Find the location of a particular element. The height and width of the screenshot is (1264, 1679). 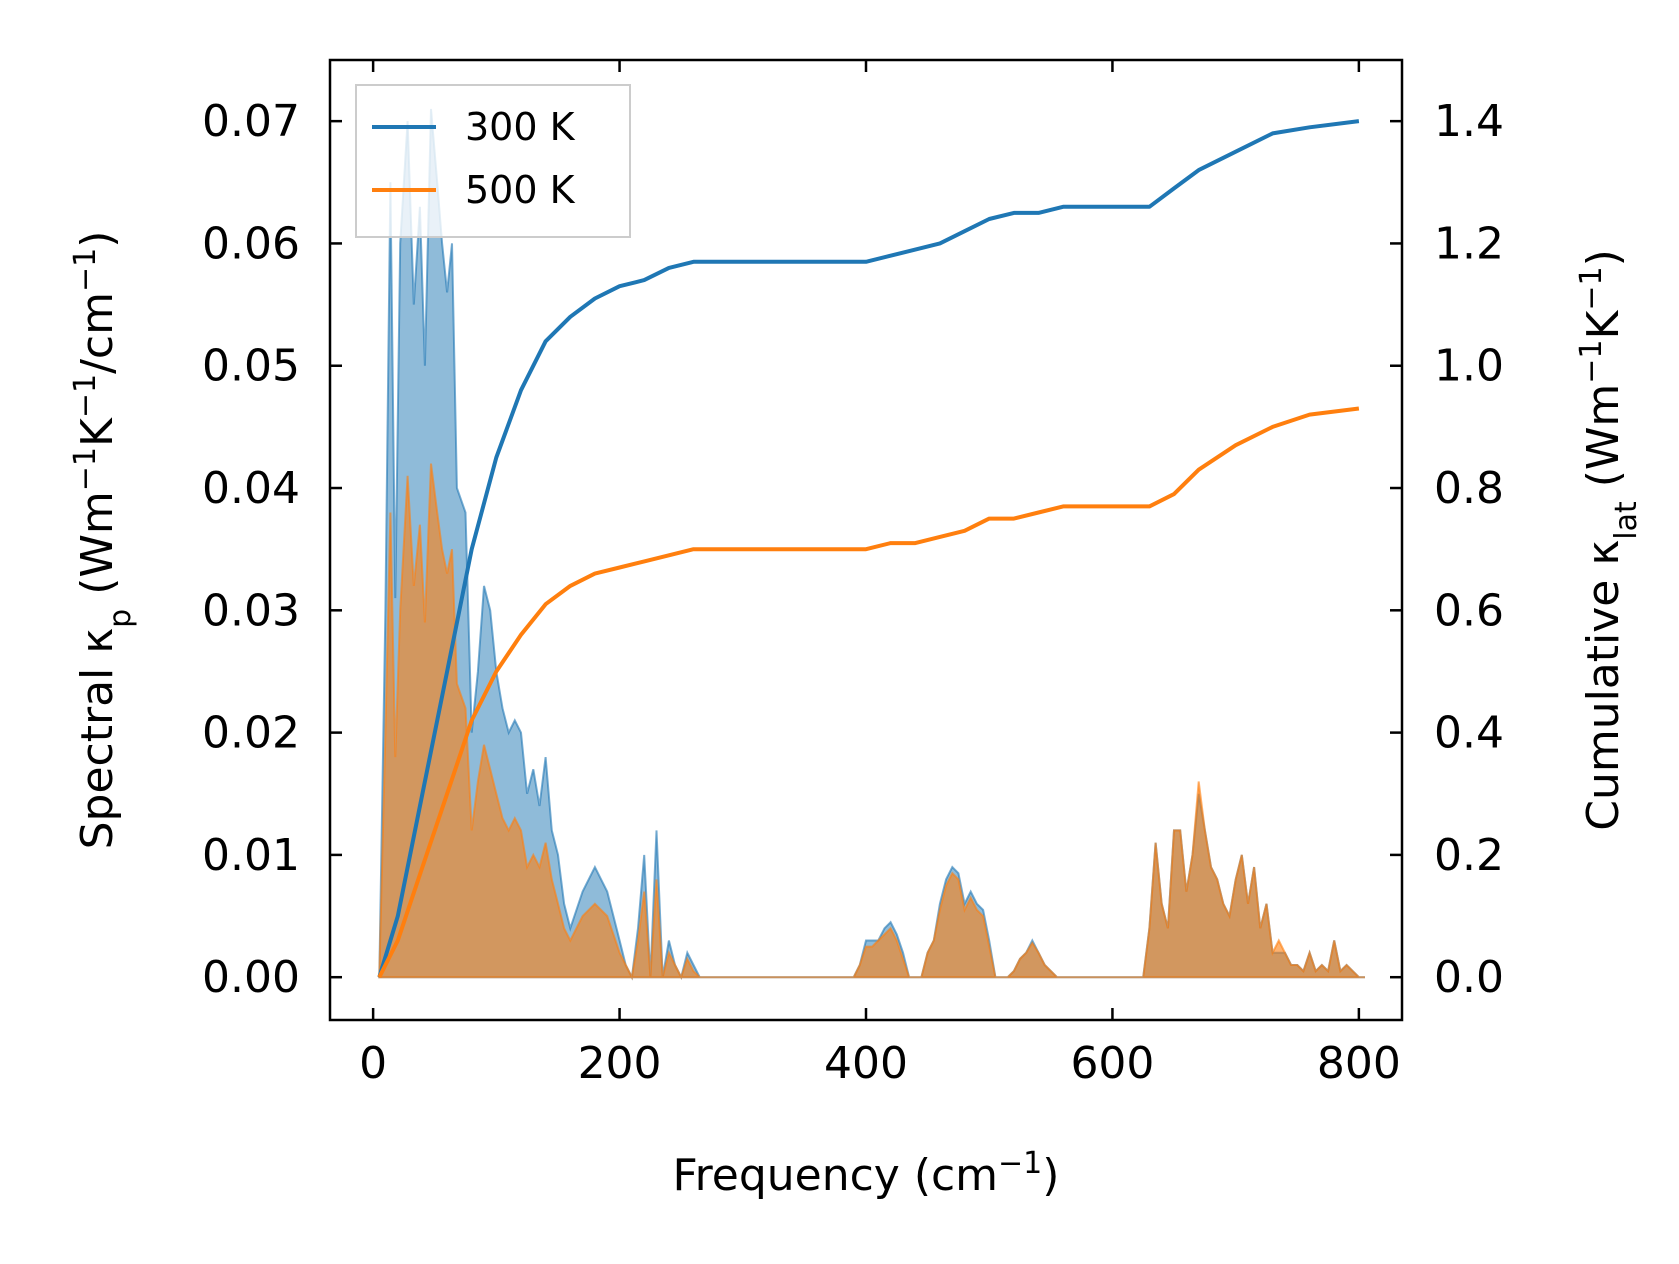

y-left-tick-label: 0.00 is located at coordinates (251, 977).